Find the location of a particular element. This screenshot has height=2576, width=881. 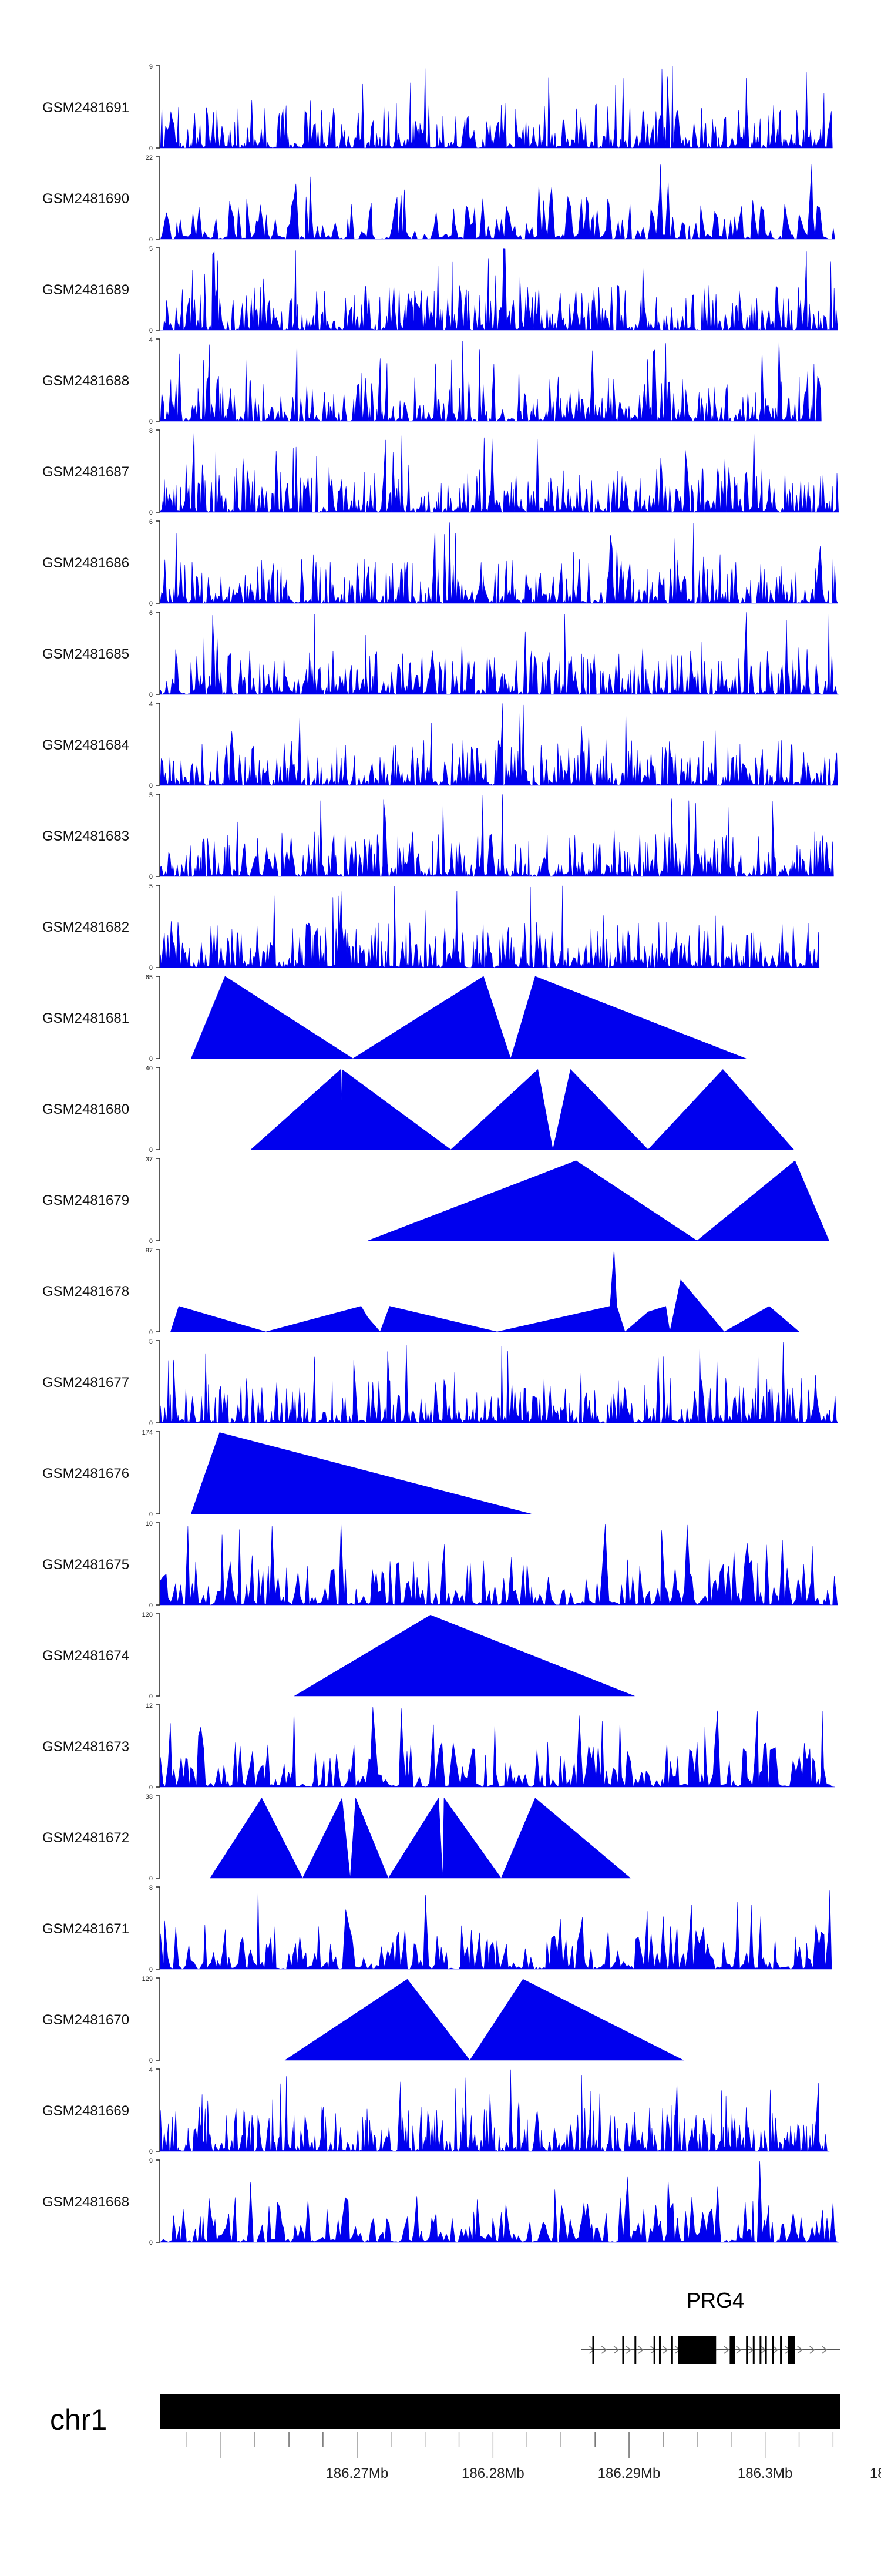

y-max-label: 37 is located at coordinates (150, 1159).